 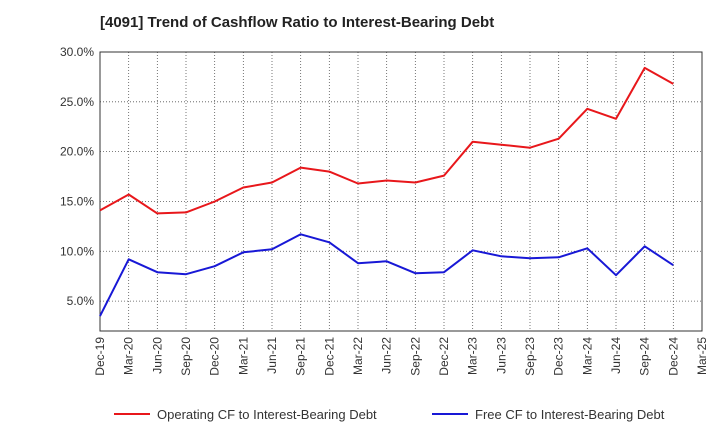 What do you see at coordinates (100, 356) in the screenshot?
I see `x-tick-label: Dec-19` at bounding box center [100, 356].